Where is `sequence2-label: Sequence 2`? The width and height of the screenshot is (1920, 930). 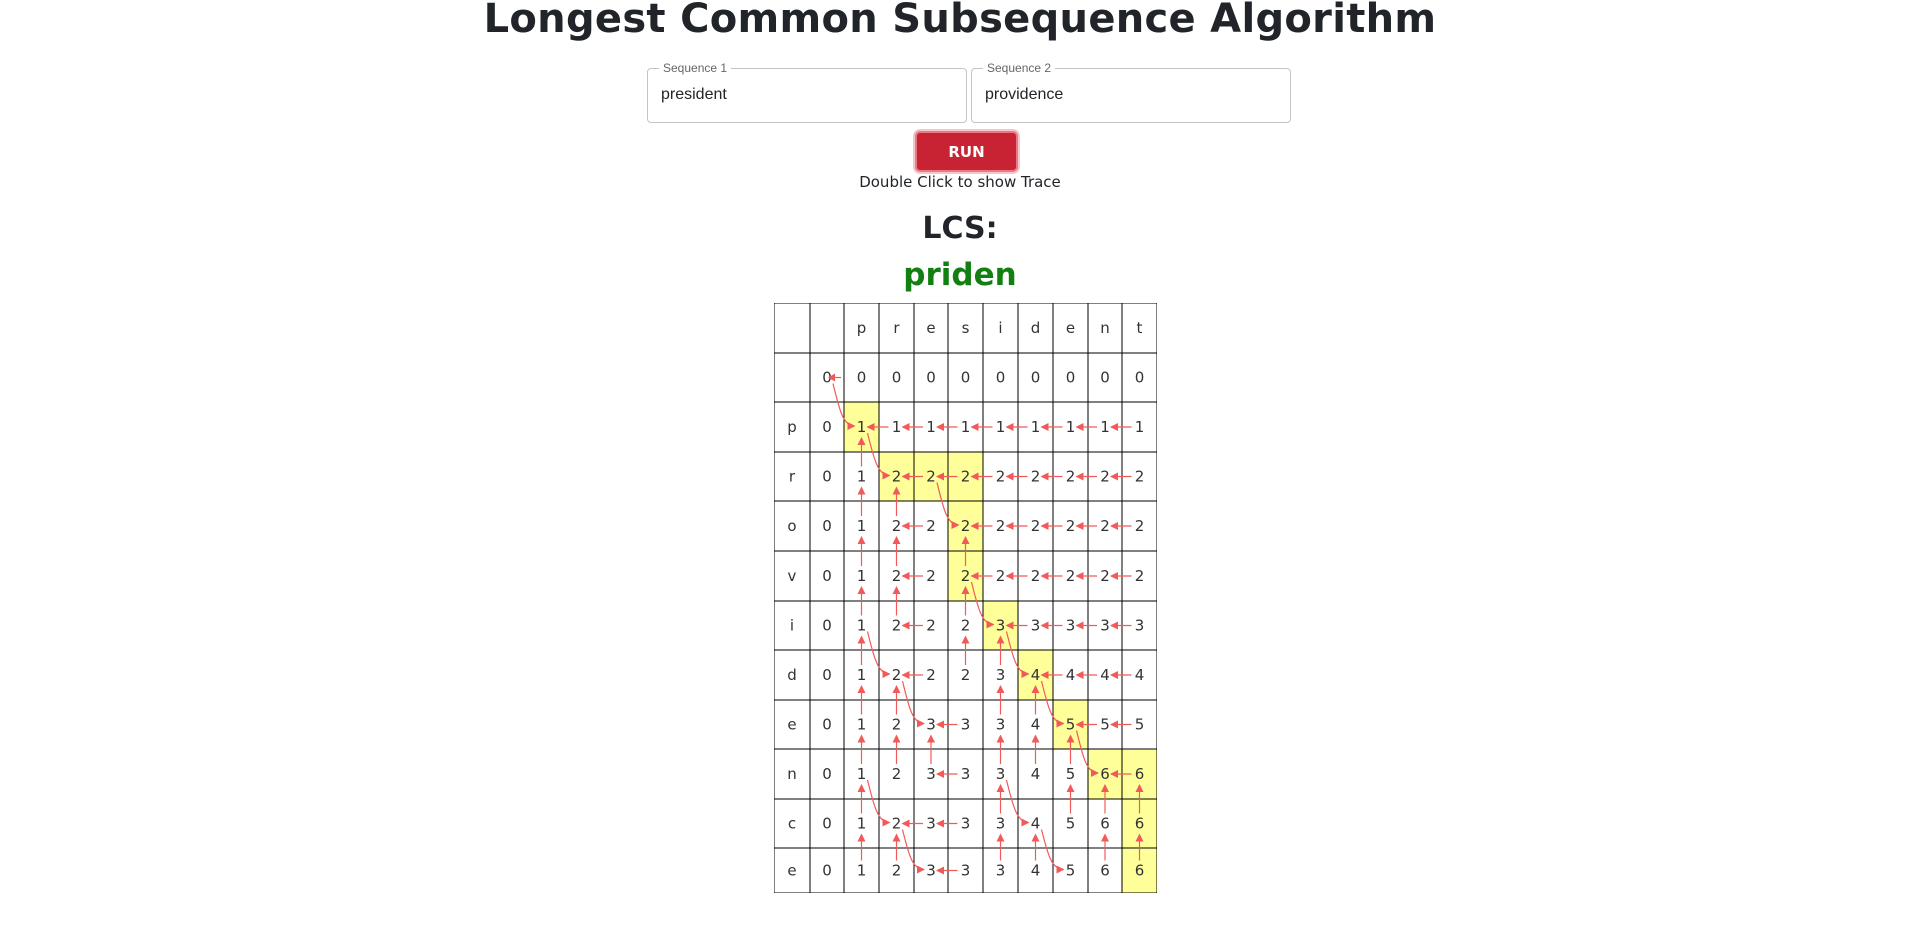 sequence2-label: Sequence 2 is located at coordinates (1019, 68).